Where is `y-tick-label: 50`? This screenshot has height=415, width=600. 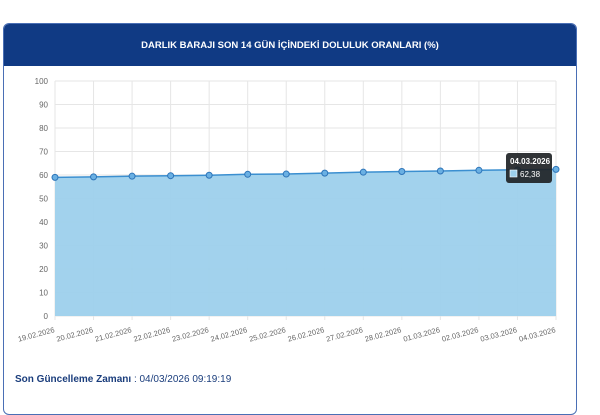
y-tick-label: 50 is located at coordinates (43, 199).